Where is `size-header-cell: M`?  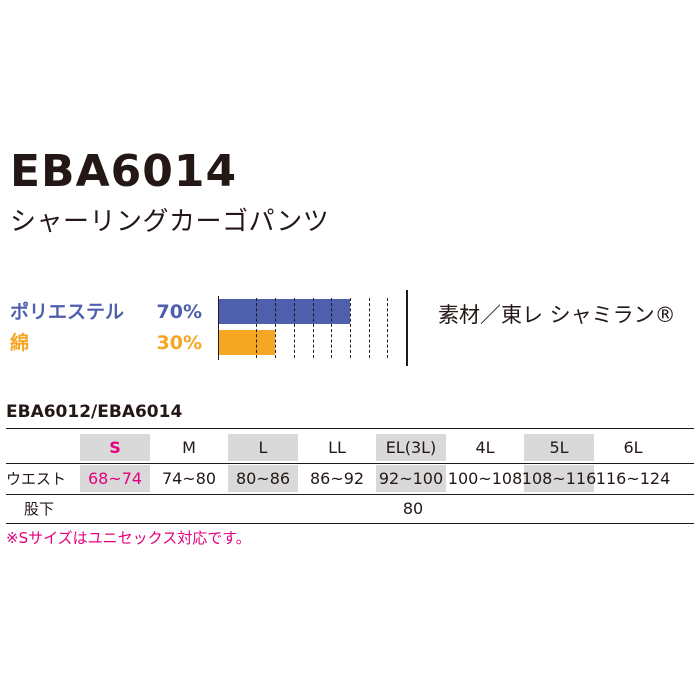 size-header-cell: M is located at coordinates (189, 447).